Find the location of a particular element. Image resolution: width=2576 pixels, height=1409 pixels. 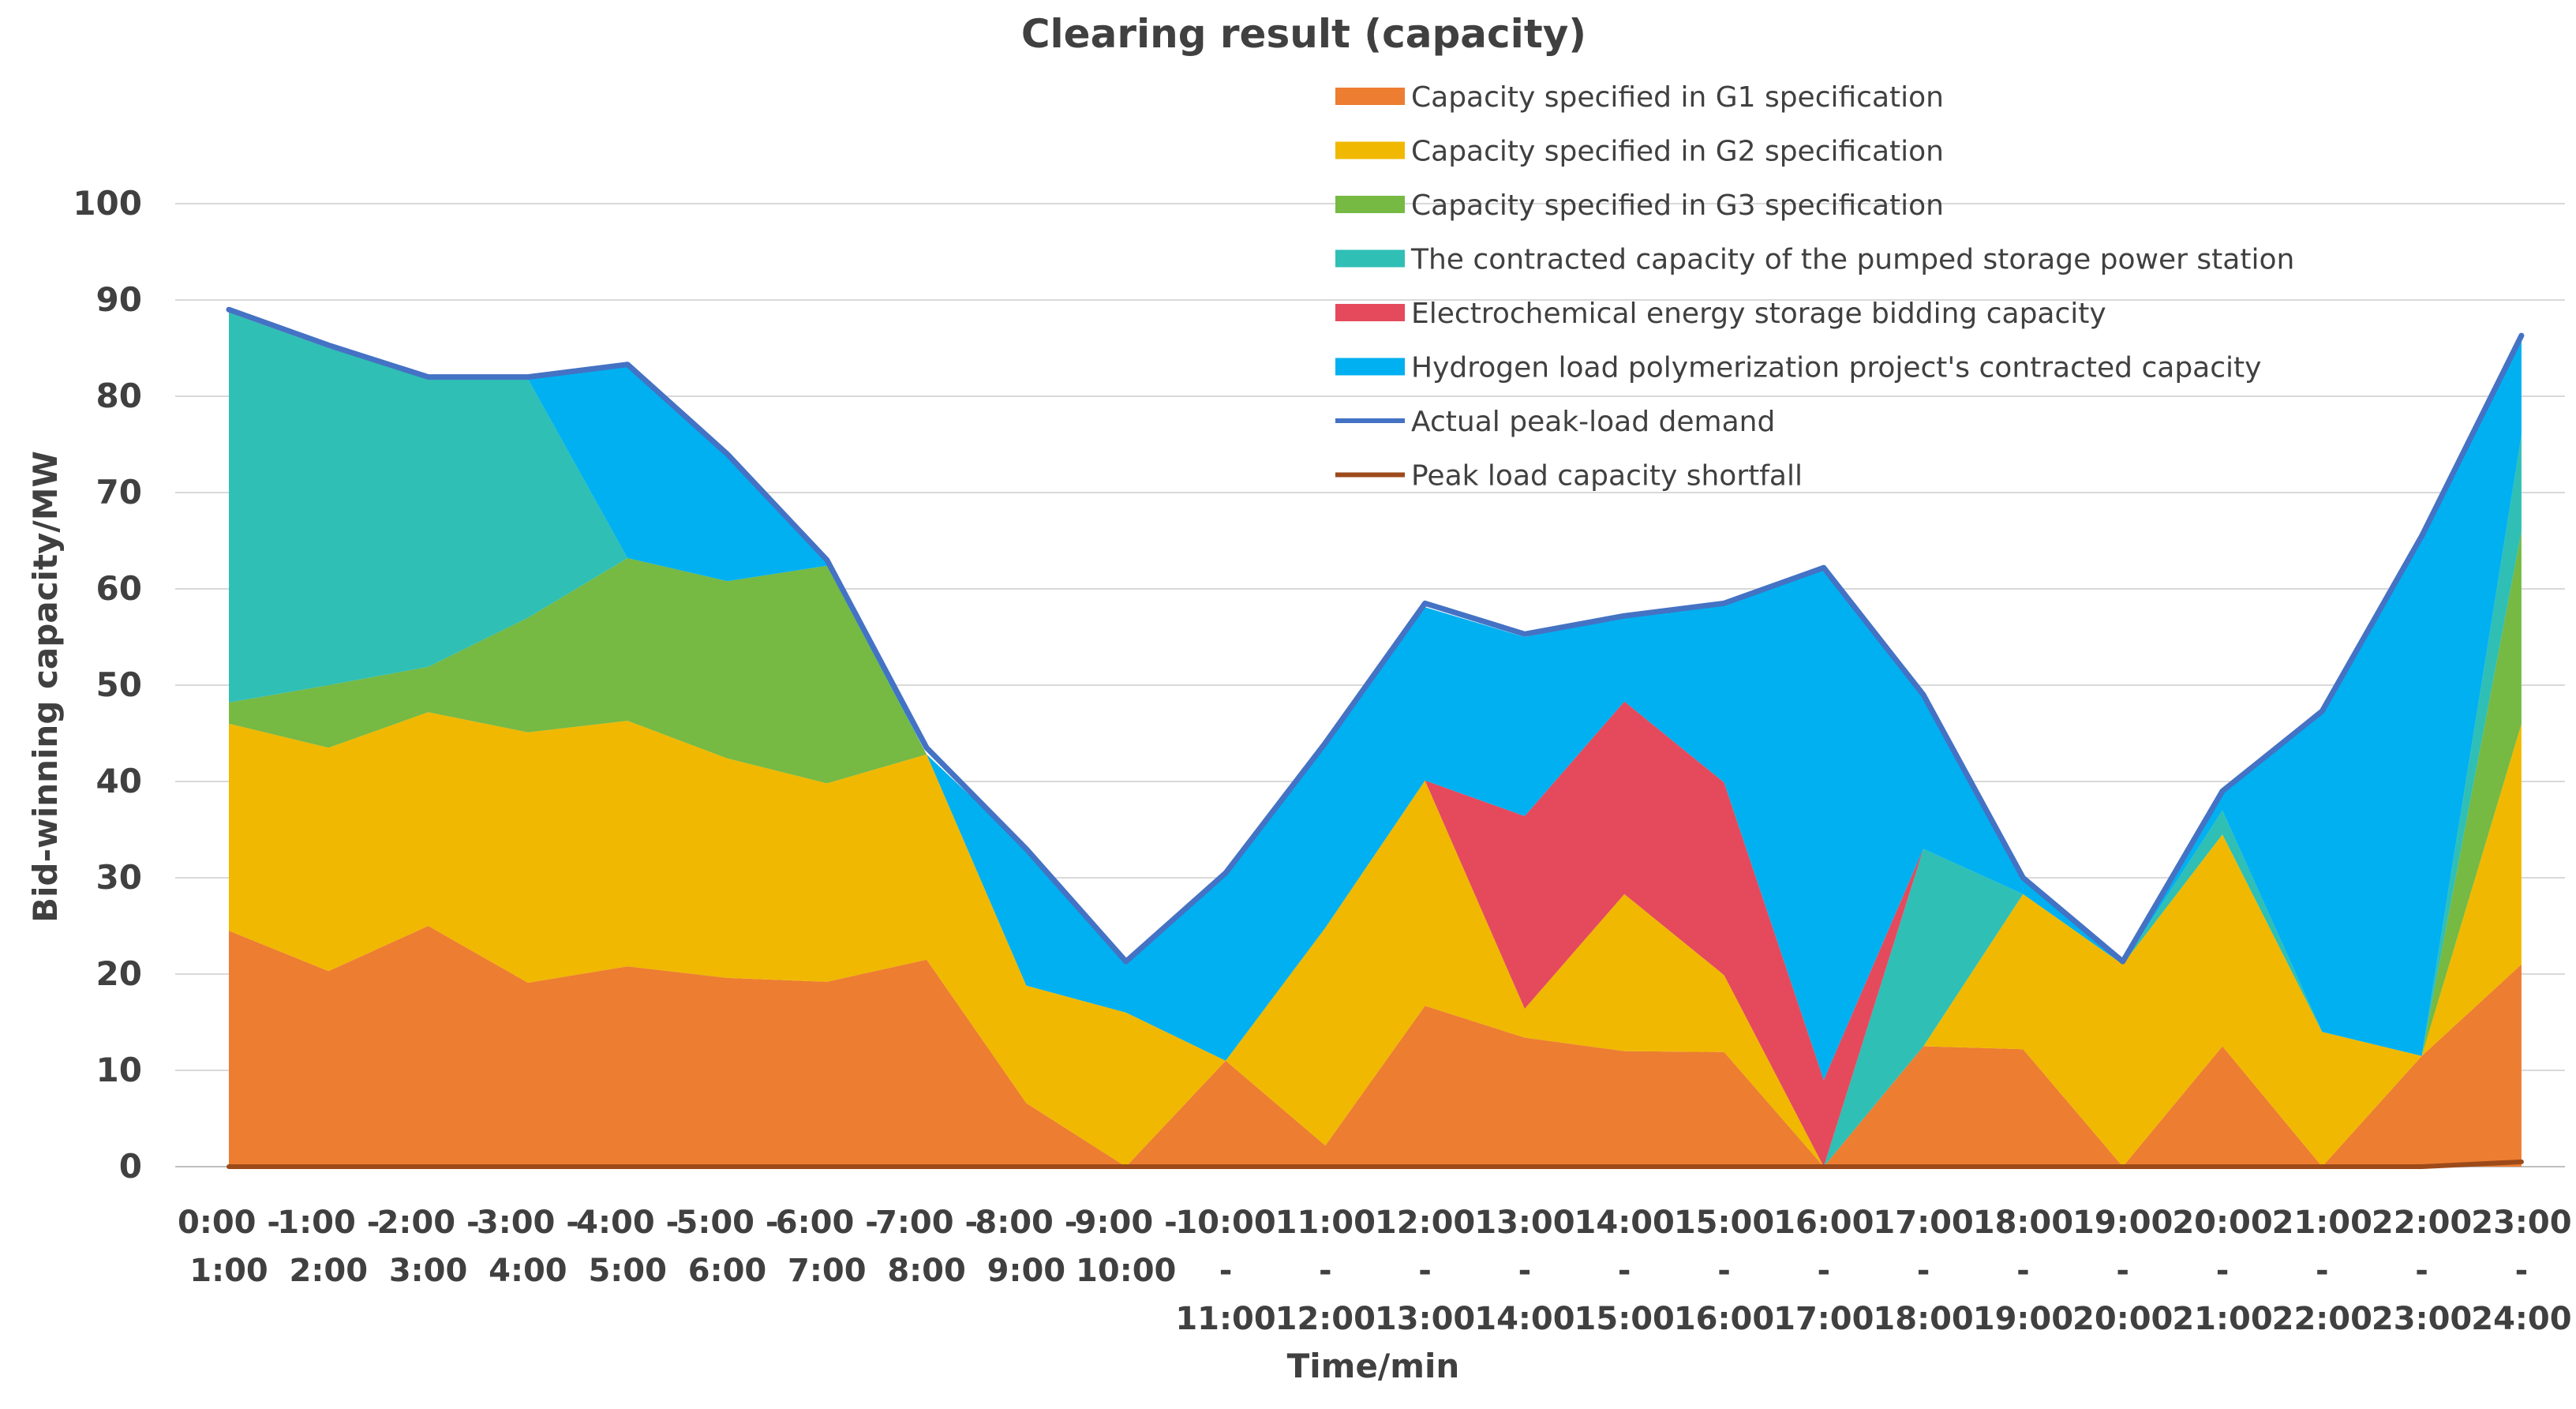

y-axis-ticks: 0 10 20 30 40 50 60 70 80 90 100 is located at coordinates (107, 685).